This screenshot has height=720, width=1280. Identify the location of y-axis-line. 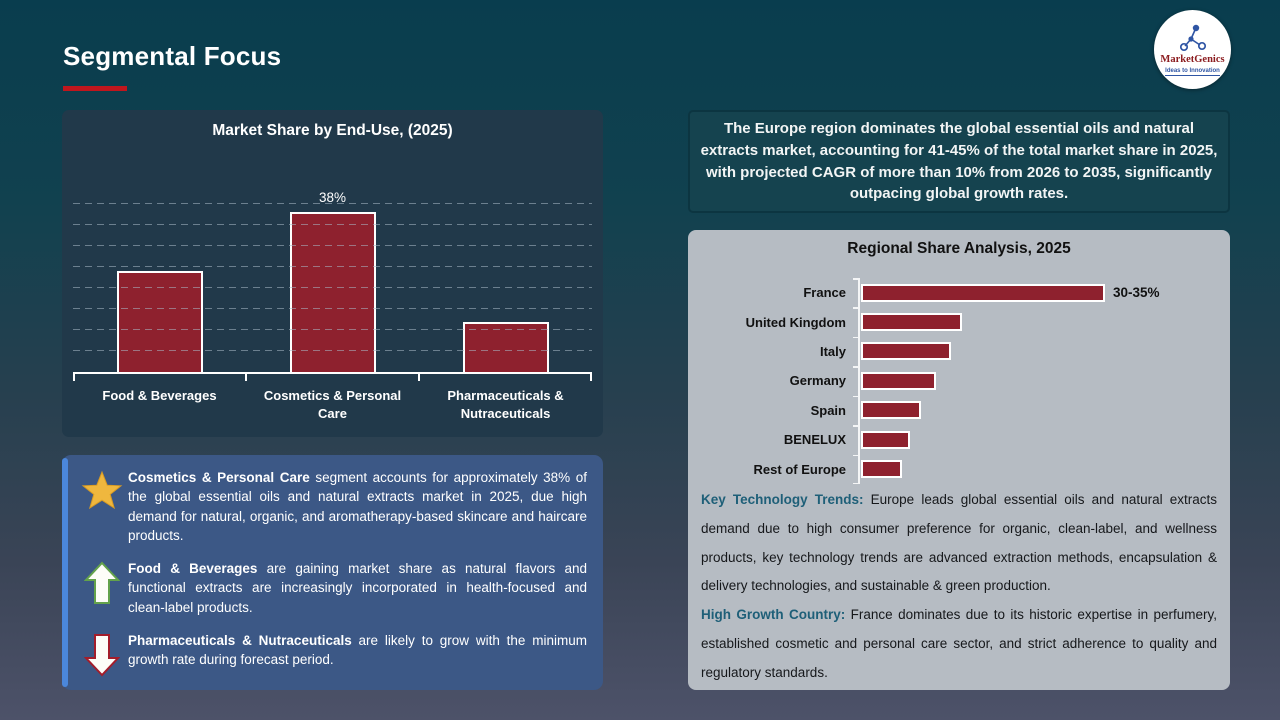
(856, 381).